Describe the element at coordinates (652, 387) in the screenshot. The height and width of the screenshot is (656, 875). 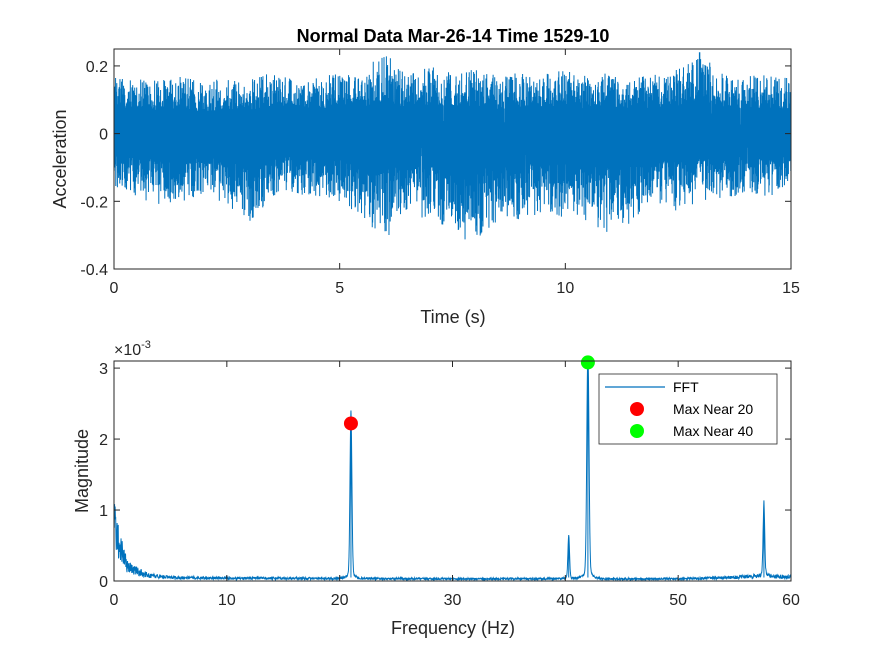
I see `legend-item-fft: FFT` at that location.